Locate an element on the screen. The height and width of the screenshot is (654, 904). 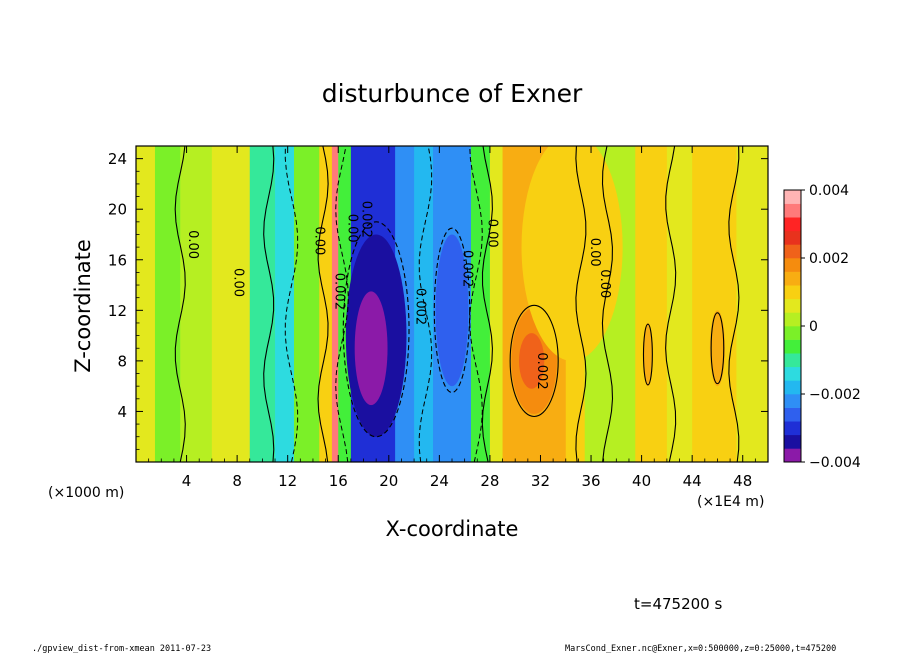
contour-label-11: 0.00 is located at coordinates (604, 283).